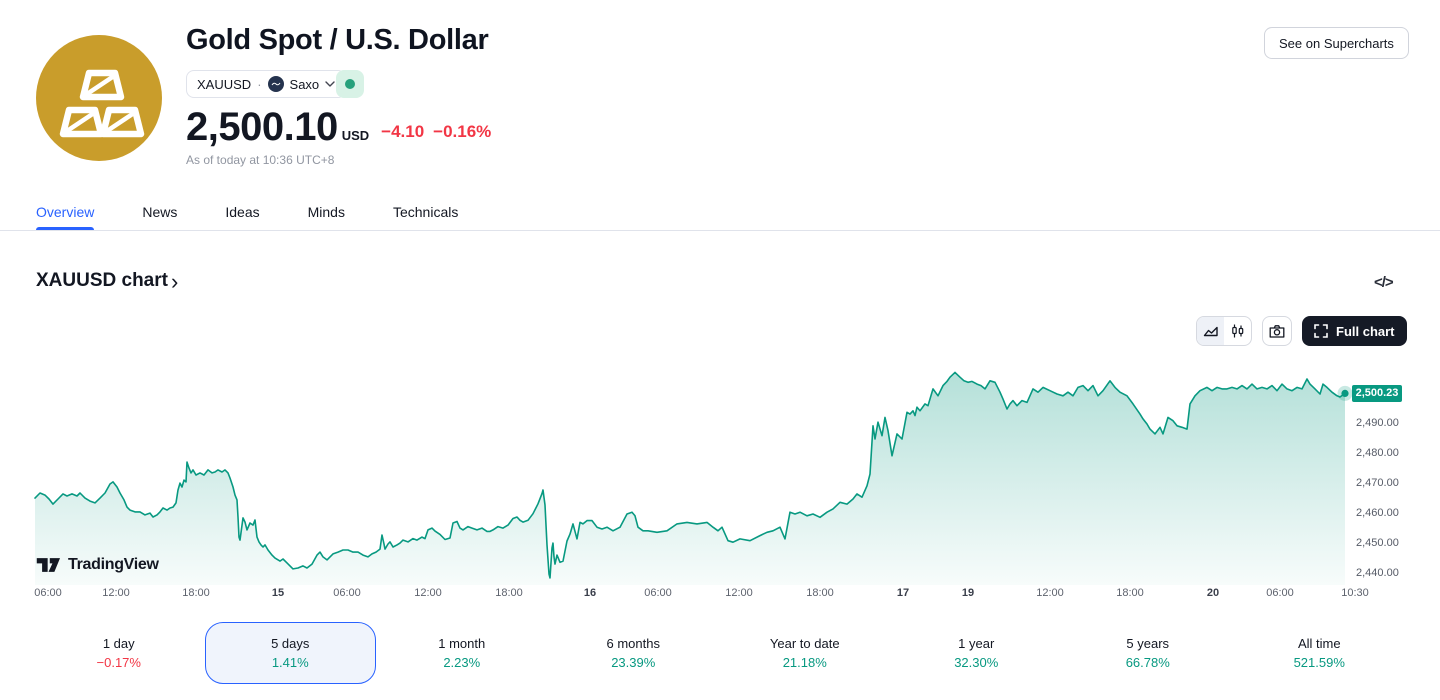 This screenshot has height=700, width=1440. What do you see at coordinates (804, 662) in the screenshot?
I see `period-change: 21.18%` at bounding box center [804, 662].